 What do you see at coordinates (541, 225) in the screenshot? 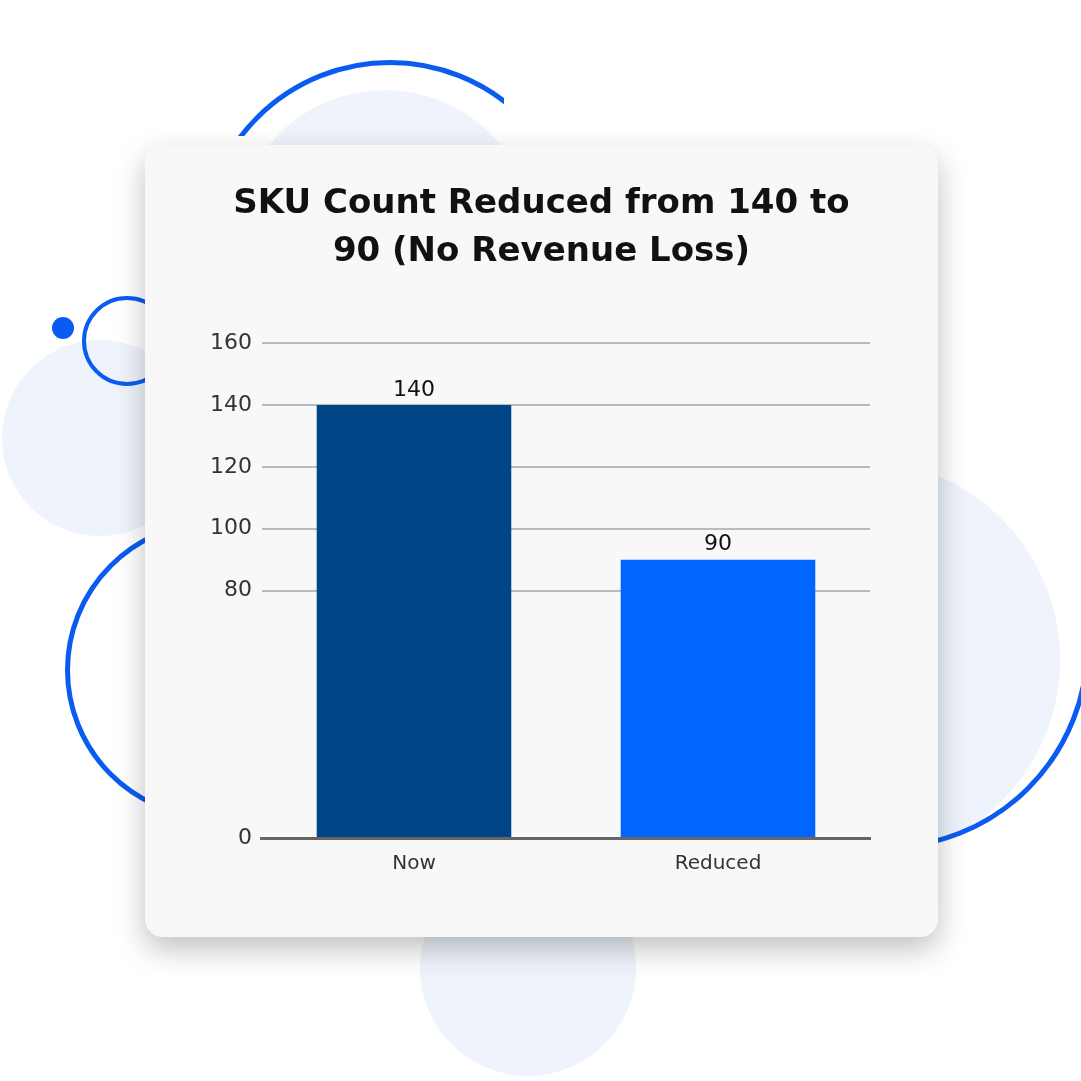
I see `chart-title: SKU Count Reduced from 140 to 90 (No Revenue Loss)` at bounding box center [541, 225].